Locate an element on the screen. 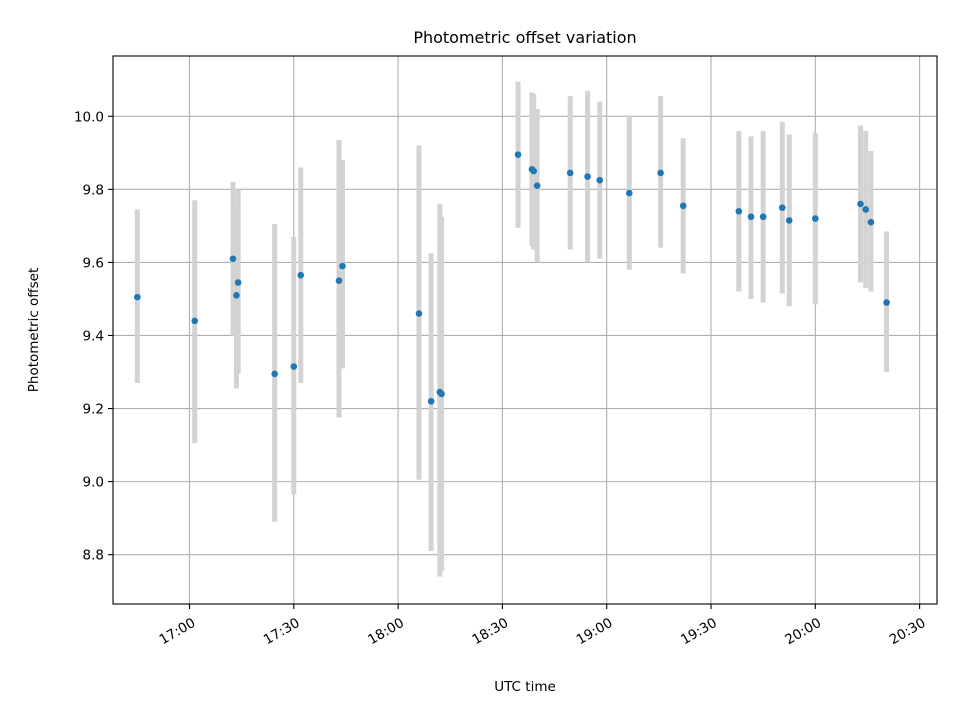 Image resolution: width=960 pixels, height=720 pixels. y-tick-label: 10.0 is located at coordinates (89, 117).